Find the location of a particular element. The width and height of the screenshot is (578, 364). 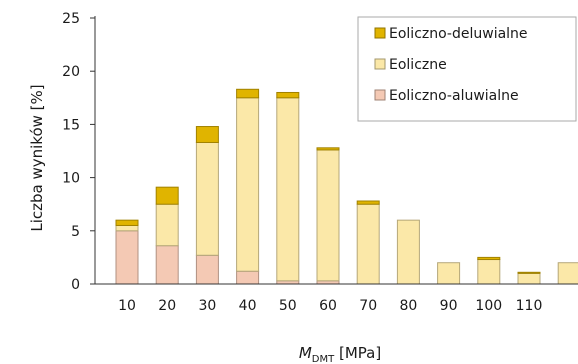

x-tick-label-100: 100 is located at coordinates (488, 306).